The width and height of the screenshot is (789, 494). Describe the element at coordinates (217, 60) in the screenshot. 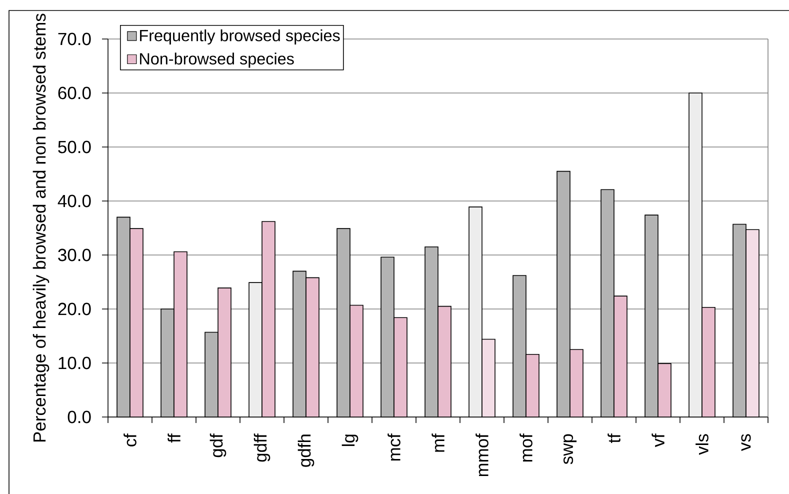

I see `legend-label: Non-browsed species` at that location.